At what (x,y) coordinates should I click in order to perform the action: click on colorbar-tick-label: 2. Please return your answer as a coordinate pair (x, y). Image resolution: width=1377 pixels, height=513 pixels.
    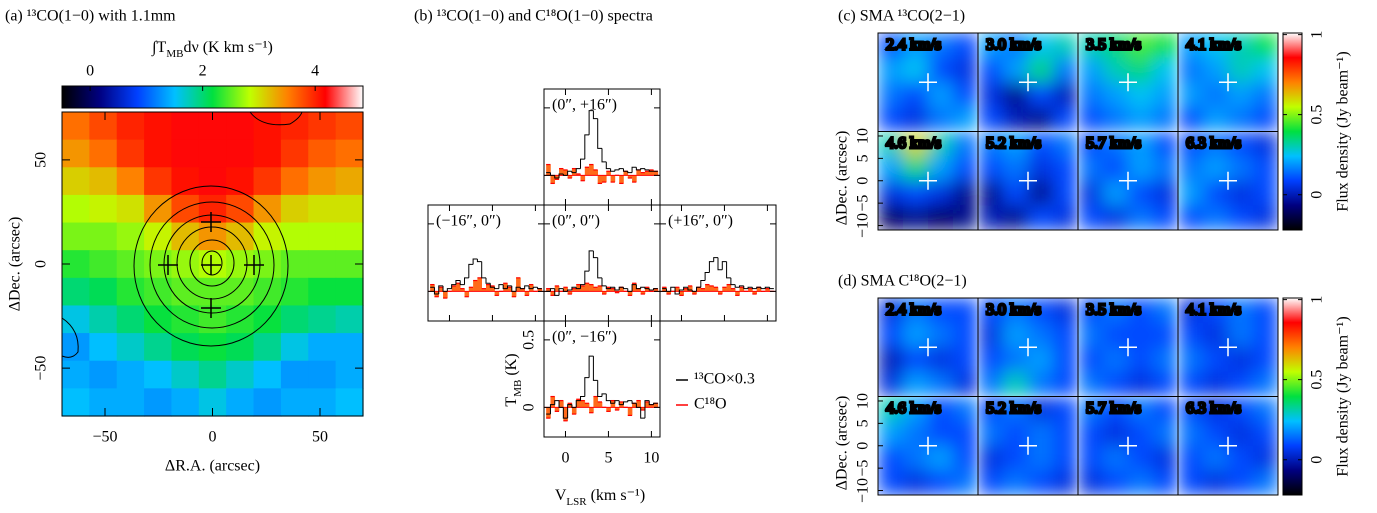
    Looking at the image, I should click on (203, 71).